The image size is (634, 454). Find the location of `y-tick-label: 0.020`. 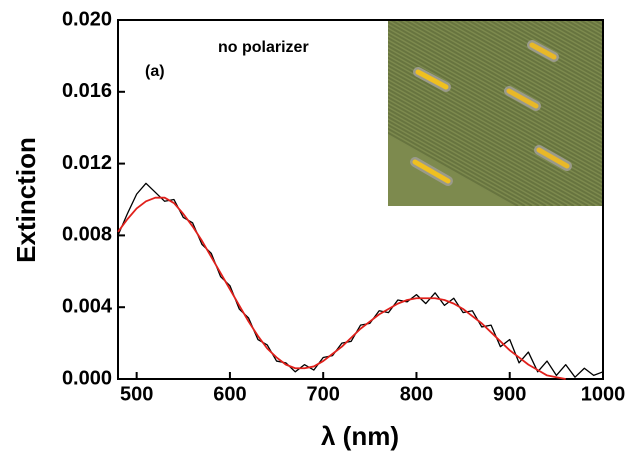

y-tick-label: 0.020 is located at coordinates (87, 19).